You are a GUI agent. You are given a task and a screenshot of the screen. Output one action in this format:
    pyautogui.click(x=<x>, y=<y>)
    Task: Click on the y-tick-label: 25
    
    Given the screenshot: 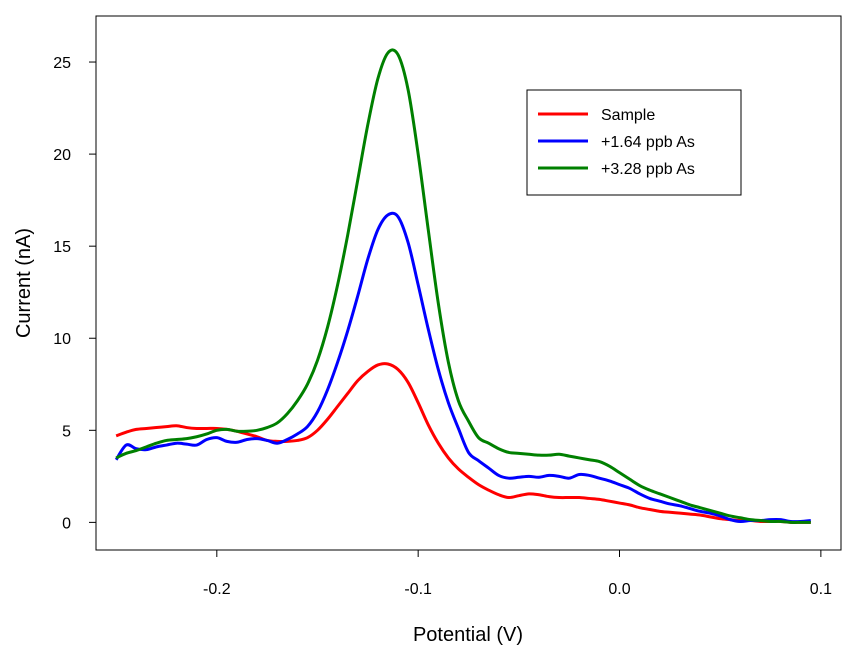 What is the action you would take?
    pyautogui.click(x=62, y=63)
    